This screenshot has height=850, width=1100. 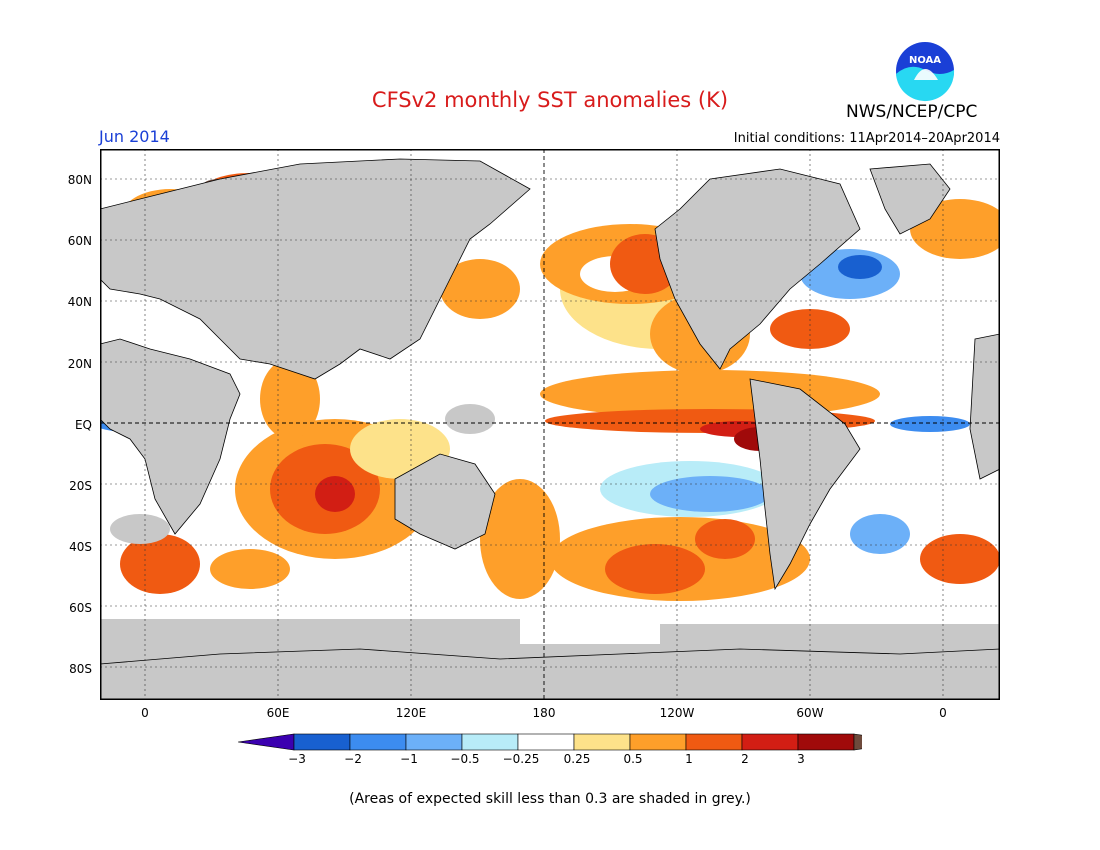 I want to click on lat-label-20n: 20N, so click(x=79, y=364).